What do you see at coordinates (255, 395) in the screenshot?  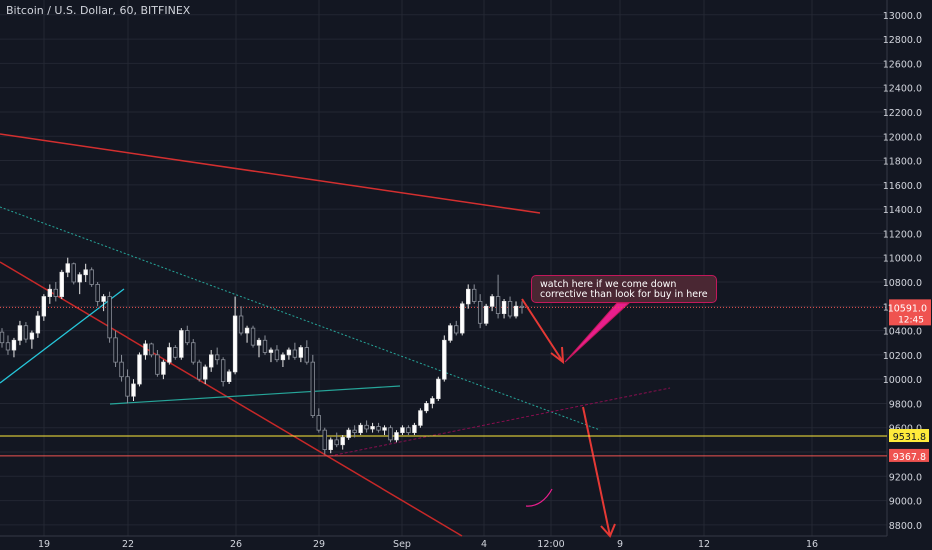 I see `teal-base-line` at bounding box center [255, 395].